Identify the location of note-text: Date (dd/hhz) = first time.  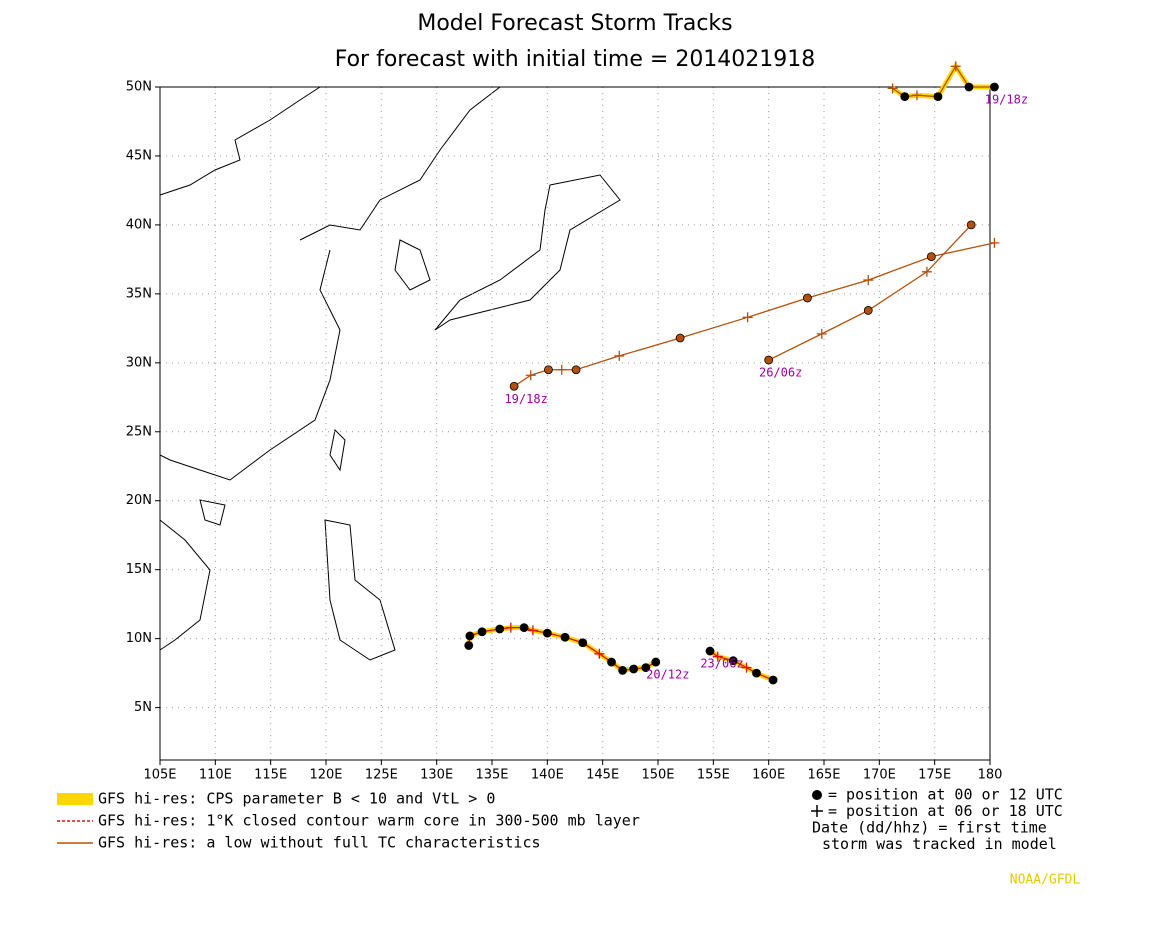
(929, 828).